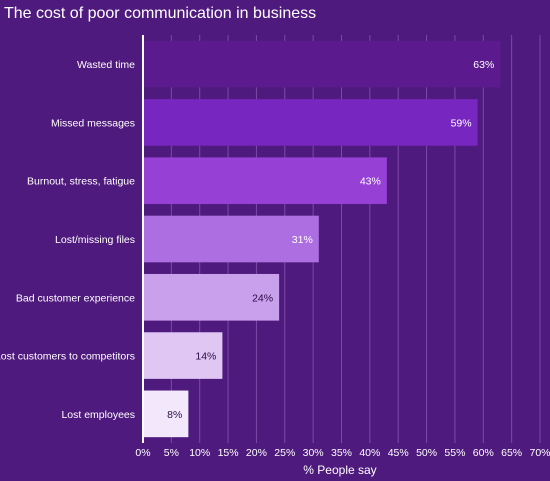 This screenshot has width=550, height=481. What do you see at coordinates (256, 453) in the screenshot?
I see `x-tick-label: 20%` at bounding box center [256, 453].